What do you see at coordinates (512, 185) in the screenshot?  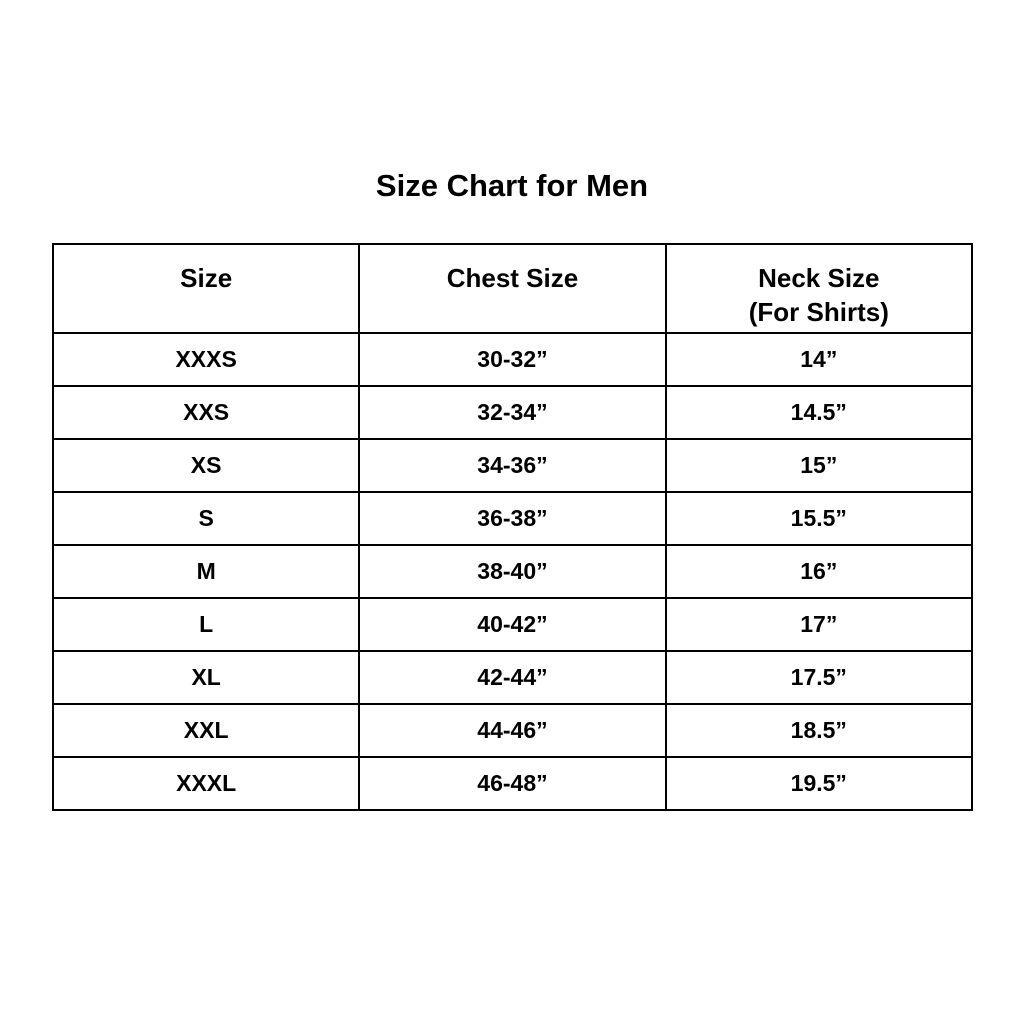 I see `page-title: Size Chart for Men` at bounding box center [512, 185].